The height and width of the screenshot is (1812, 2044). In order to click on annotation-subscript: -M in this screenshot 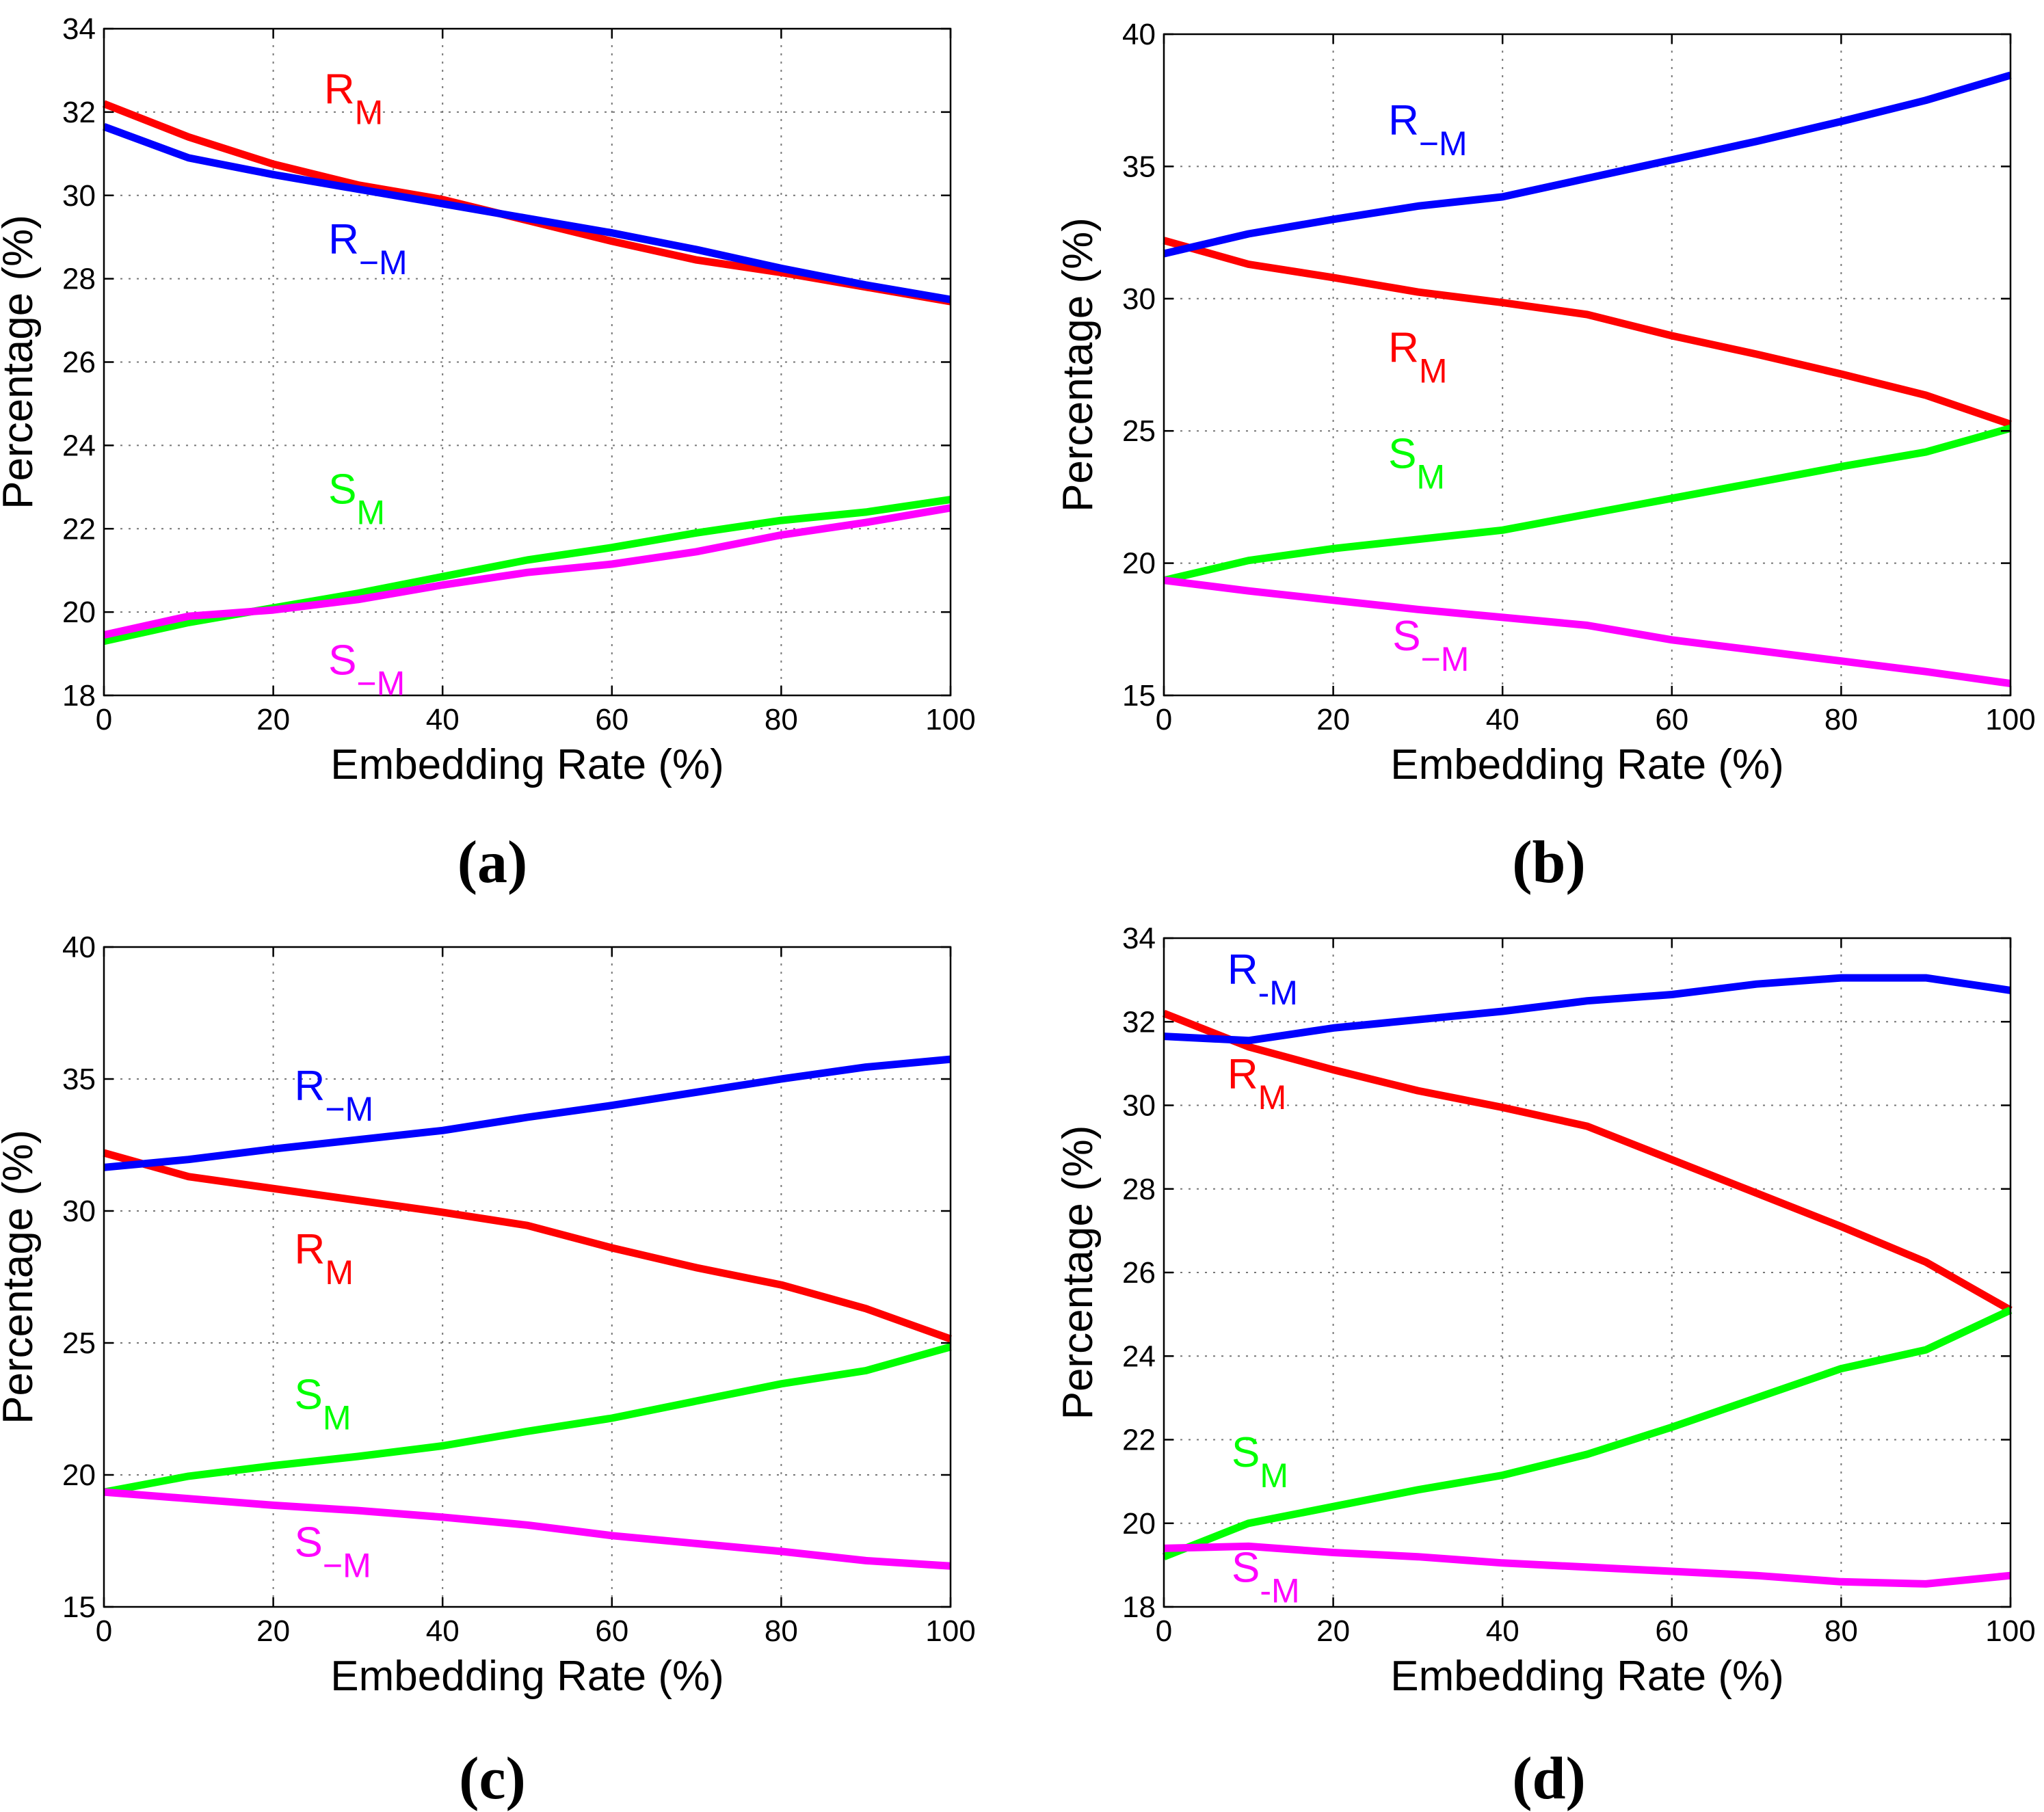, I will do `click(1278, 993)`.